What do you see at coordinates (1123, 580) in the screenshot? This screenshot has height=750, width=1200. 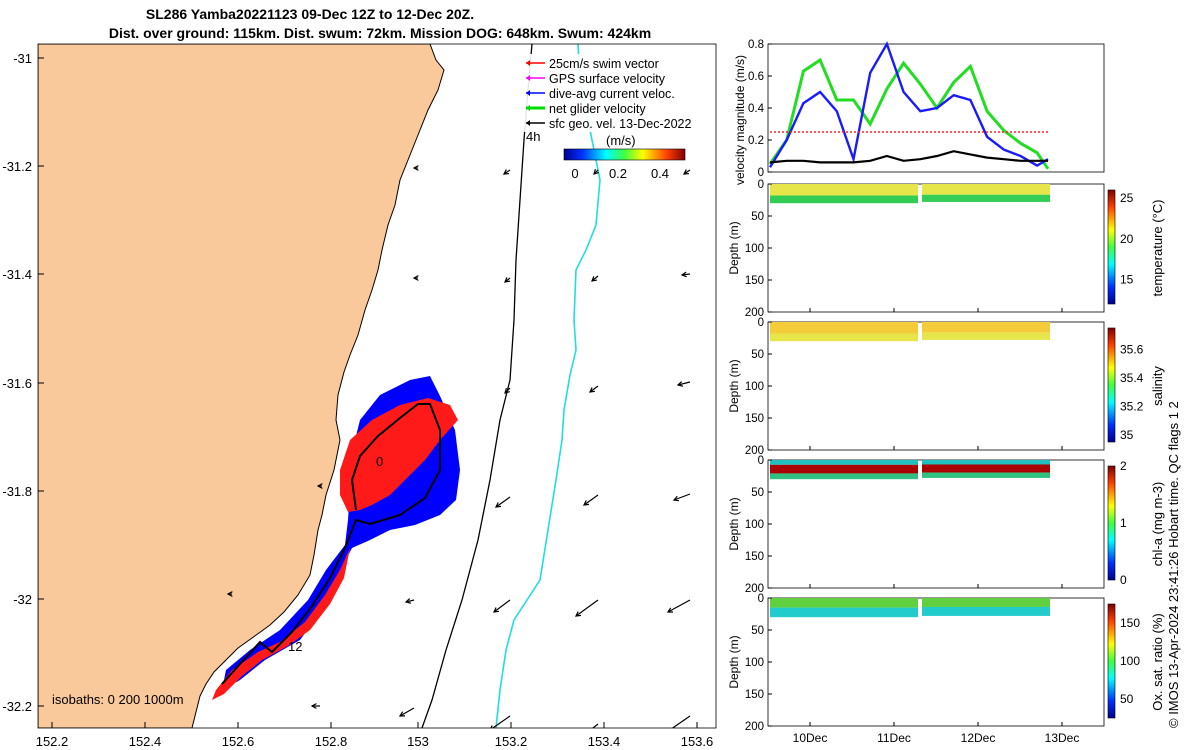 I see `colorbar-tick-label: 0` at bounding box center [1123, 580].